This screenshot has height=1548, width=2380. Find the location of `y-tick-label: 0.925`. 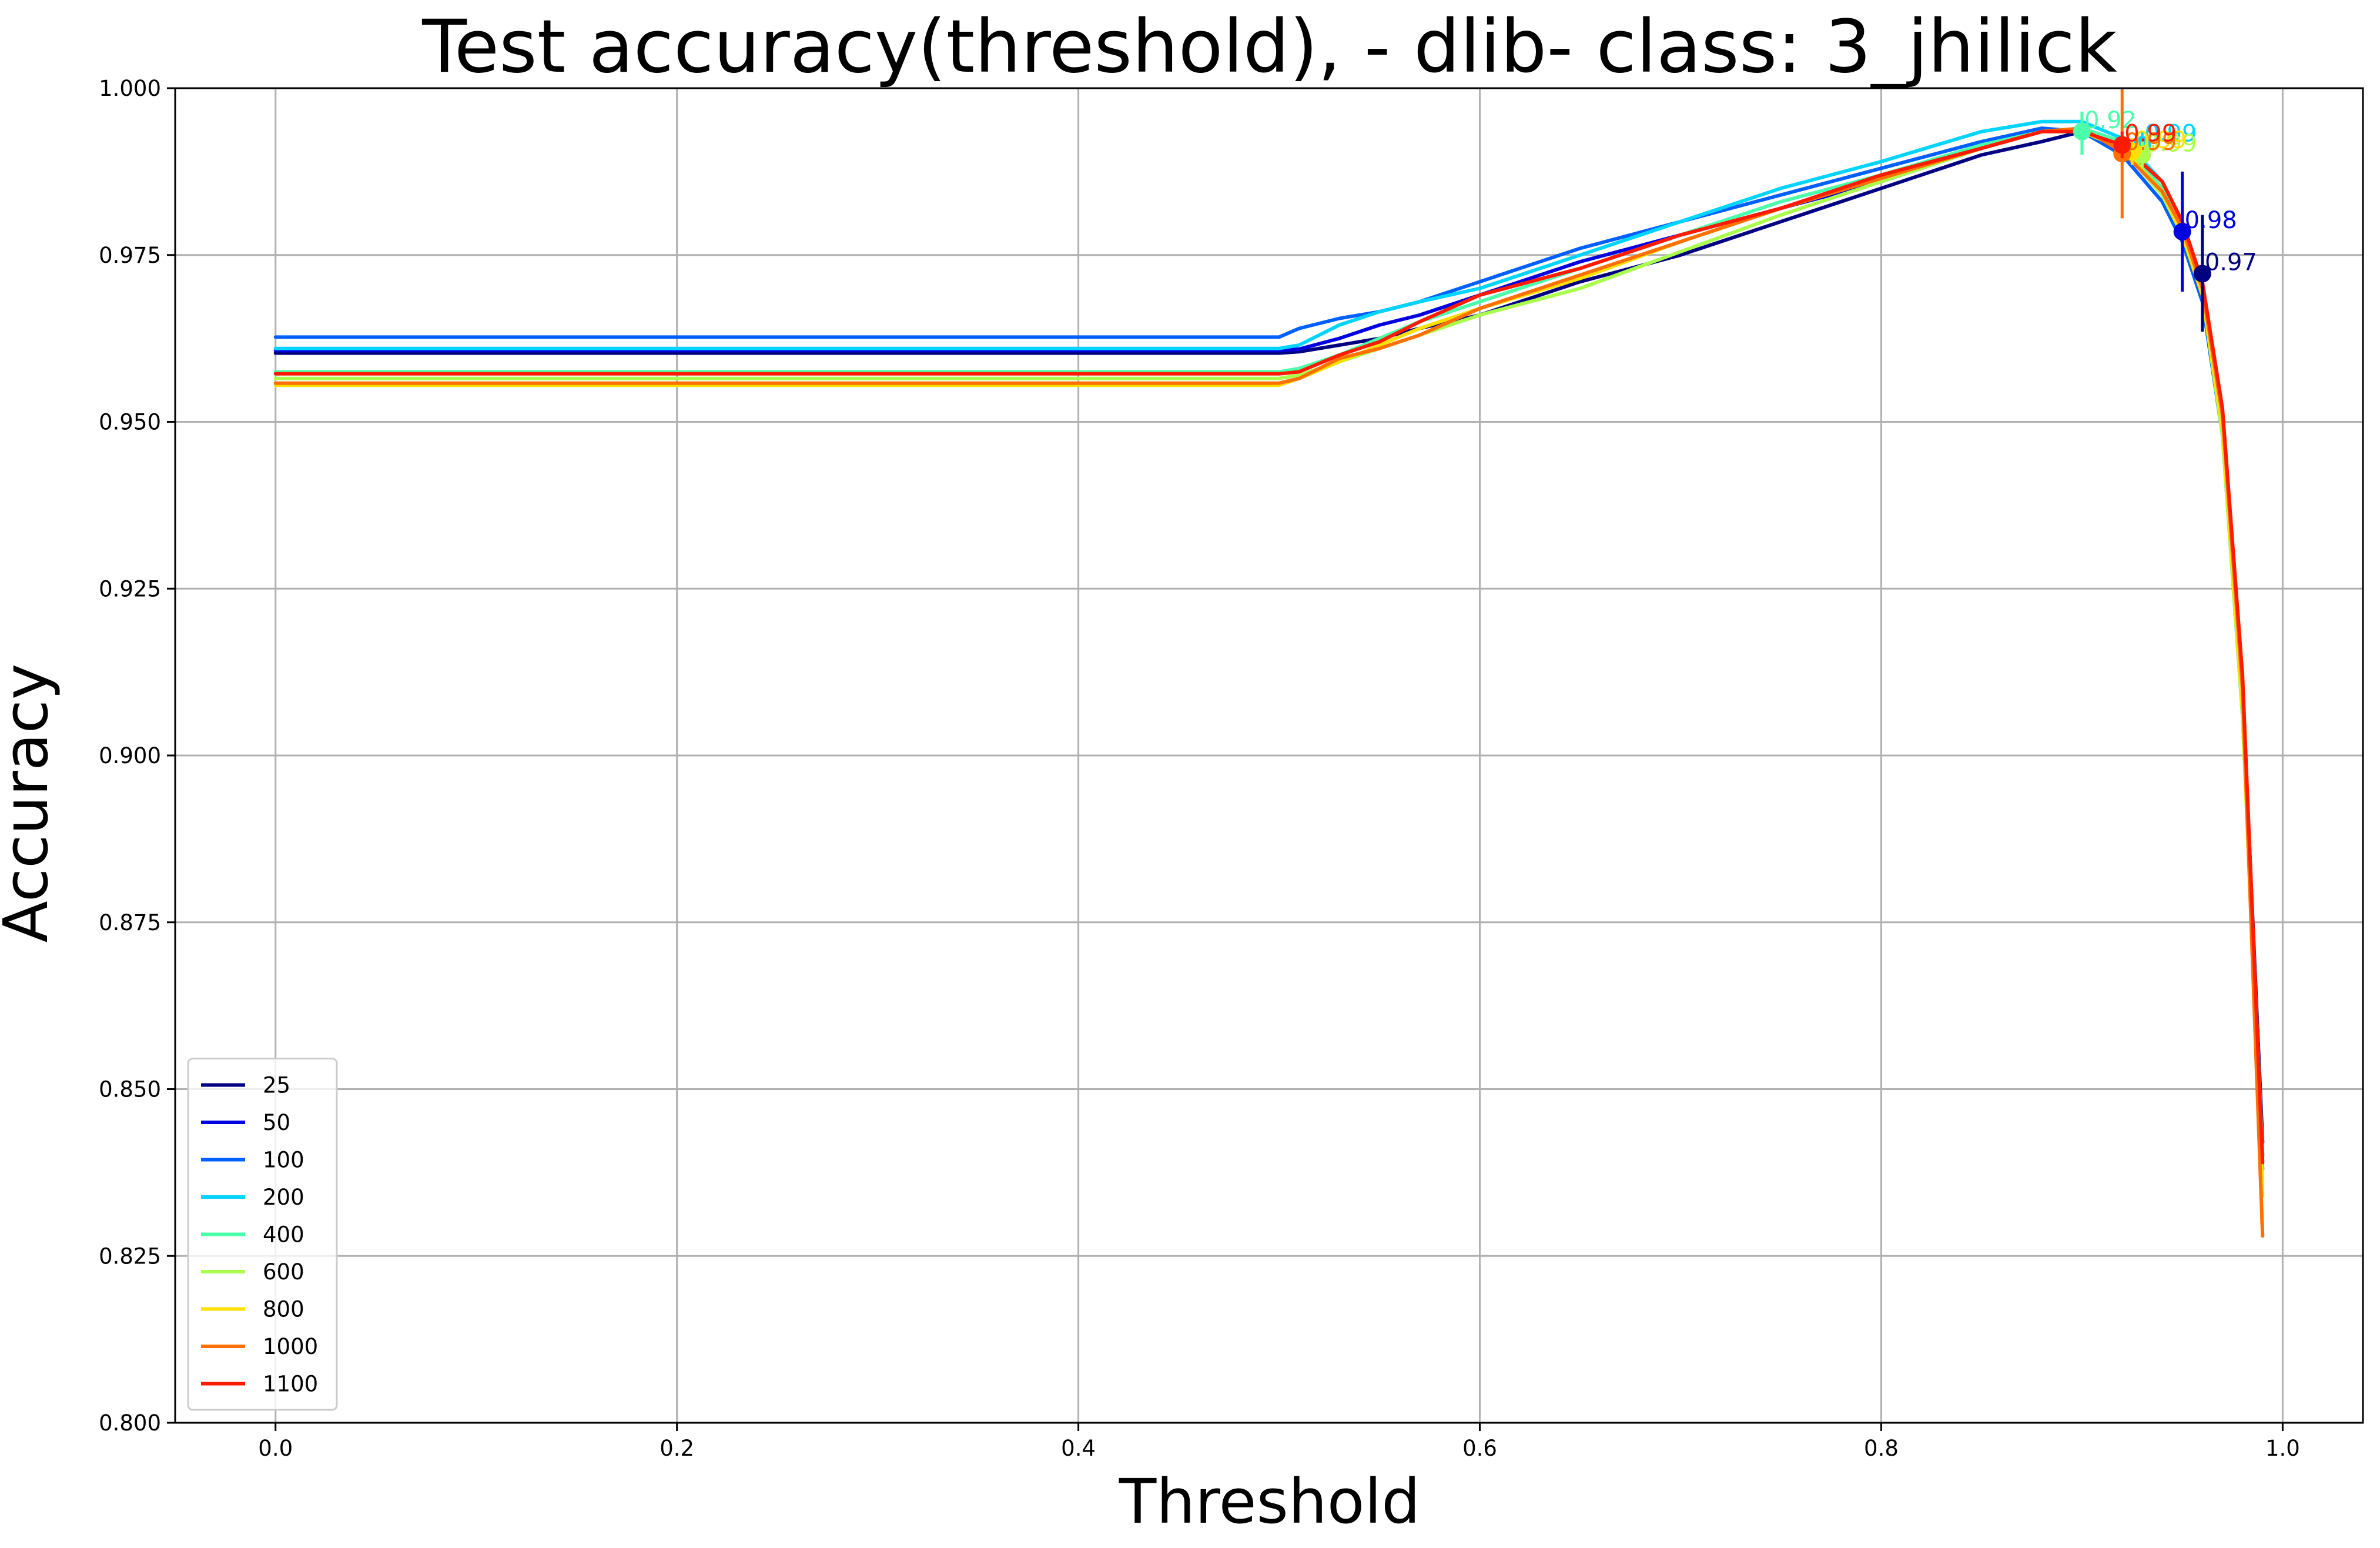

y-tick-label: 0.925 is located at coordinates (130, 588).